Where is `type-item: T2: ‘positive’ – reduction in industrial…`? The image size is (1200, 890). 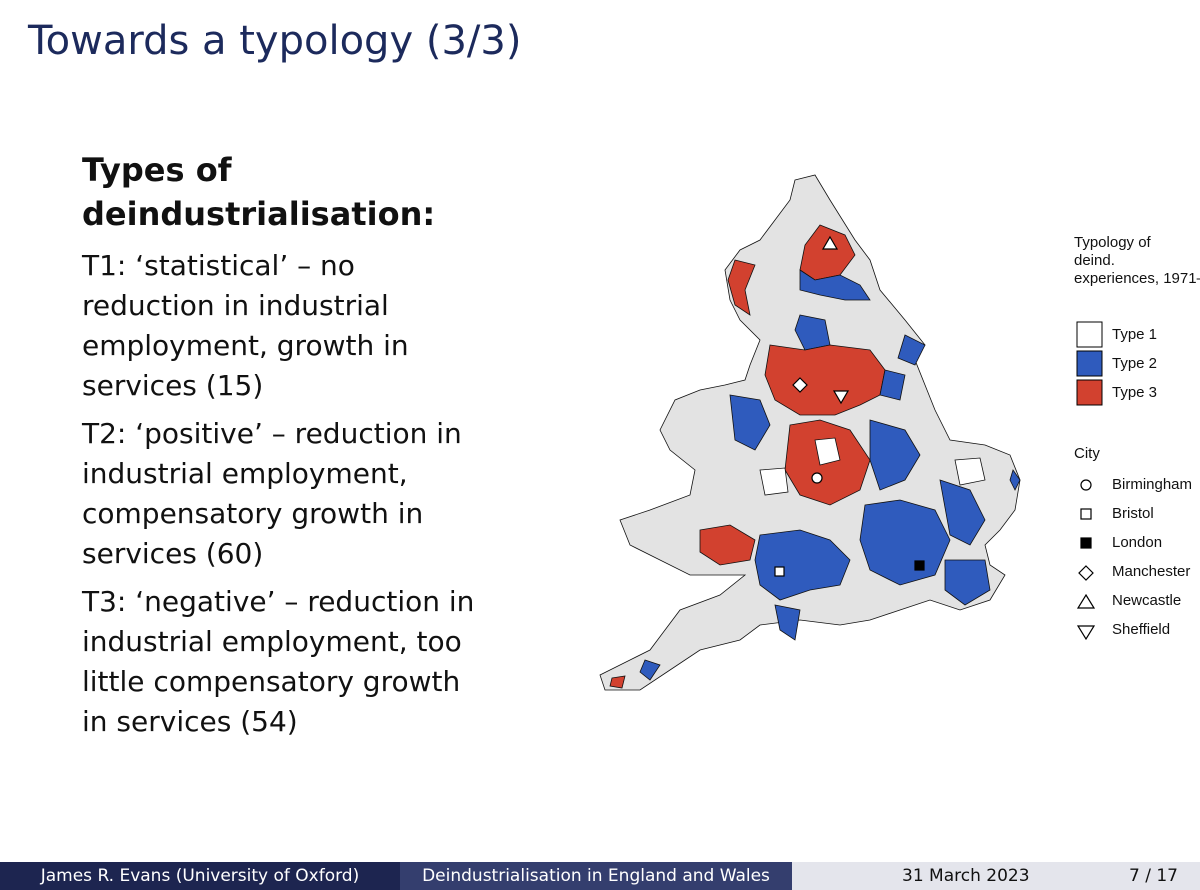 type-item: T2: ‘positive’ – reduction in industrial… is located at coordinates (272, 493).